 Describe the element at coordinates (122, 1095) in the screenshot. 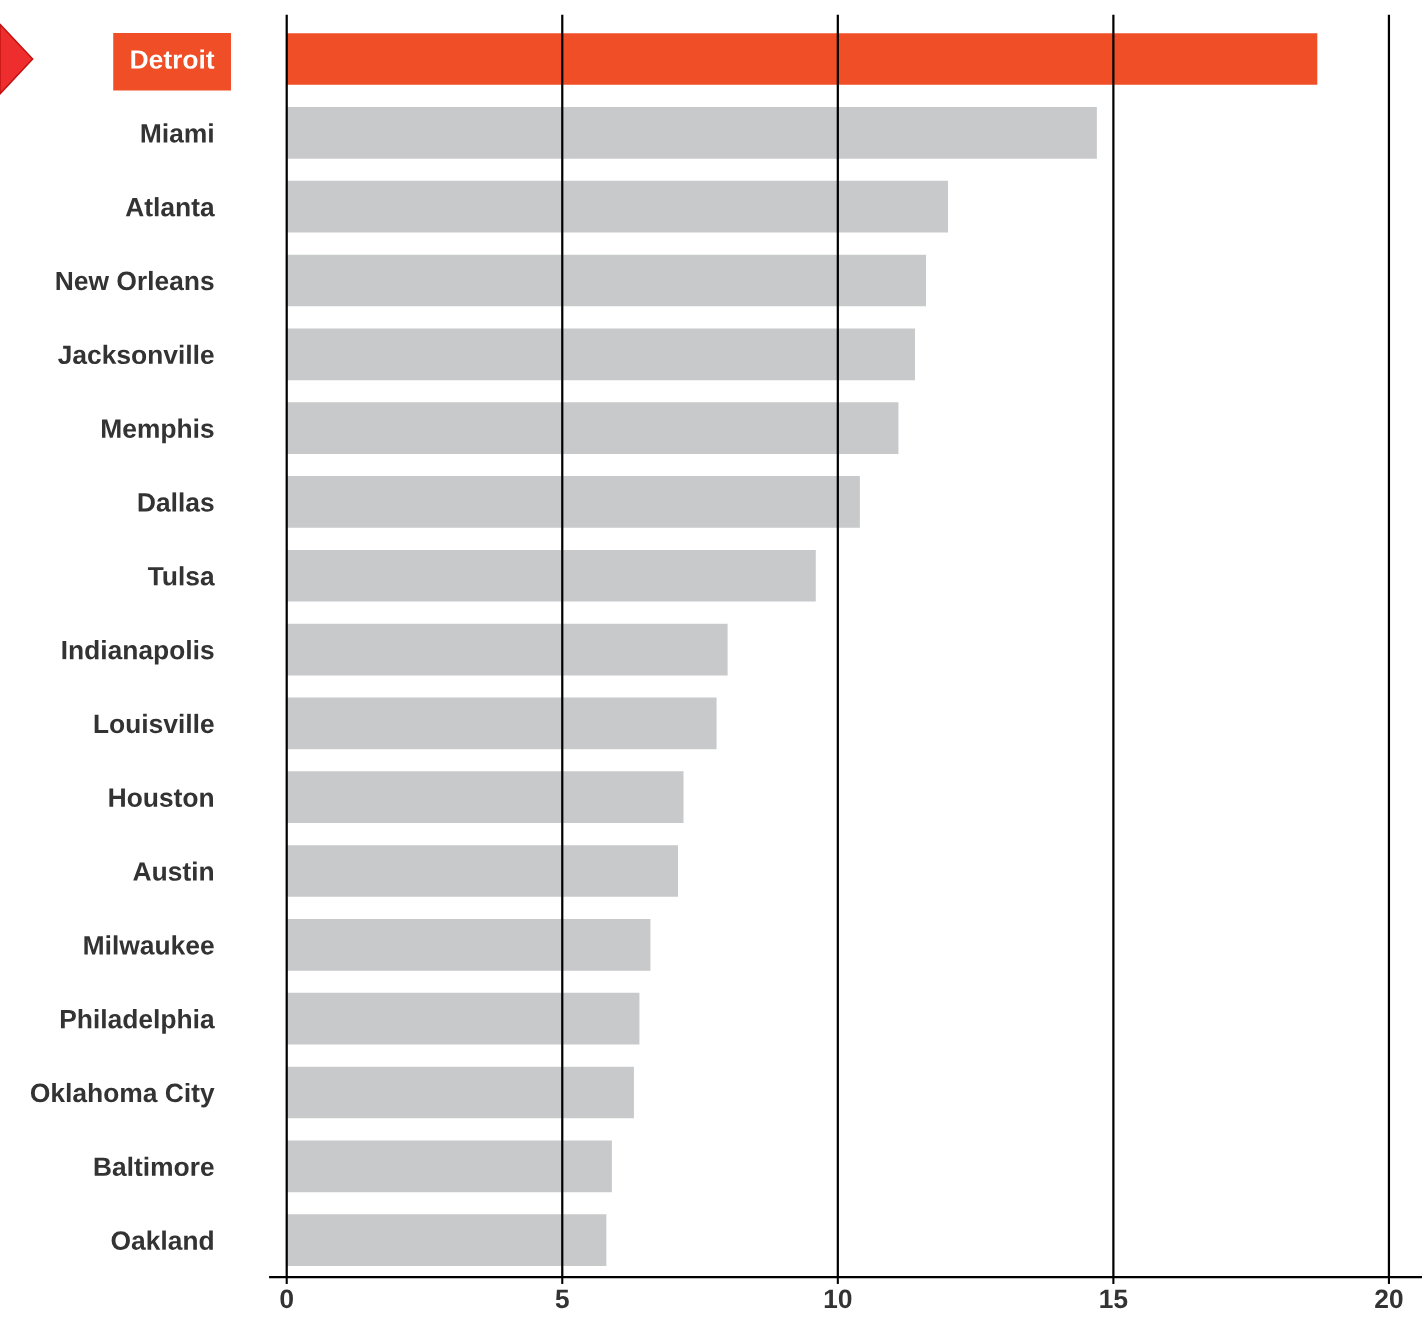

I see `y-tick-label: Oklahoma City` at that location.